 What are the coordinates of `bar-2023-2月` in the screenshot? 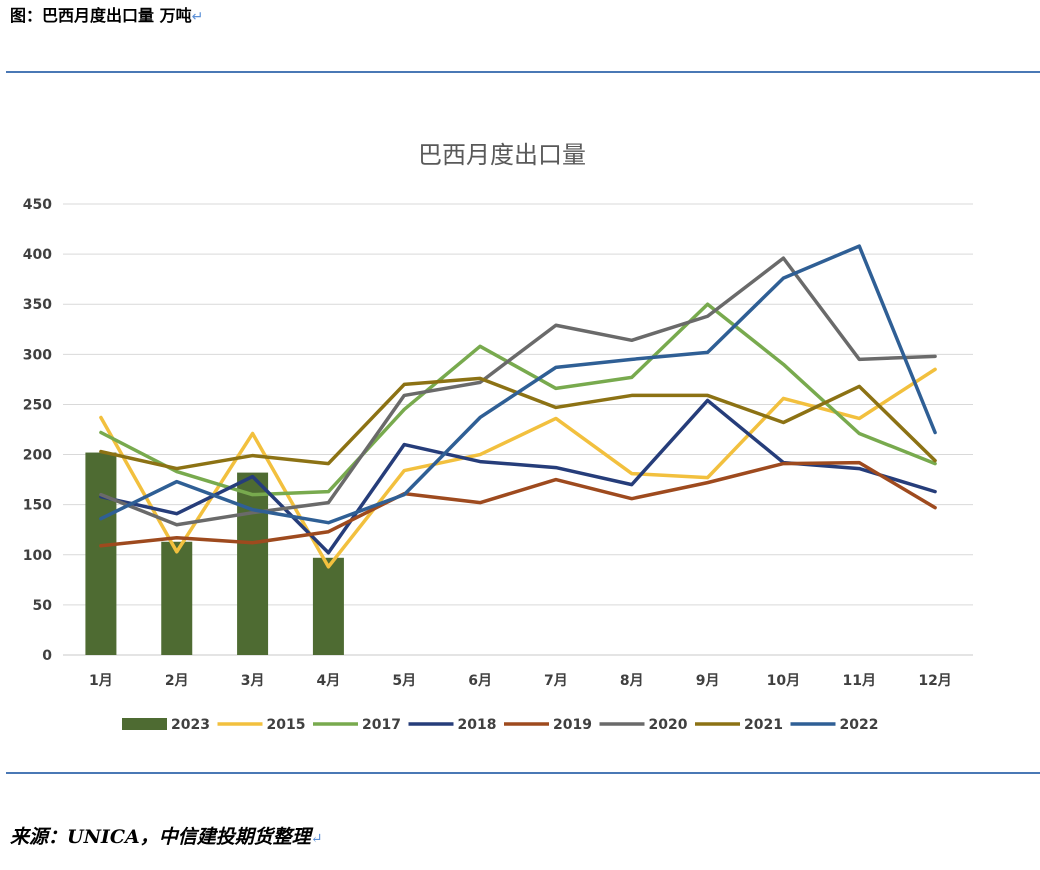 It's located at (177, 598).